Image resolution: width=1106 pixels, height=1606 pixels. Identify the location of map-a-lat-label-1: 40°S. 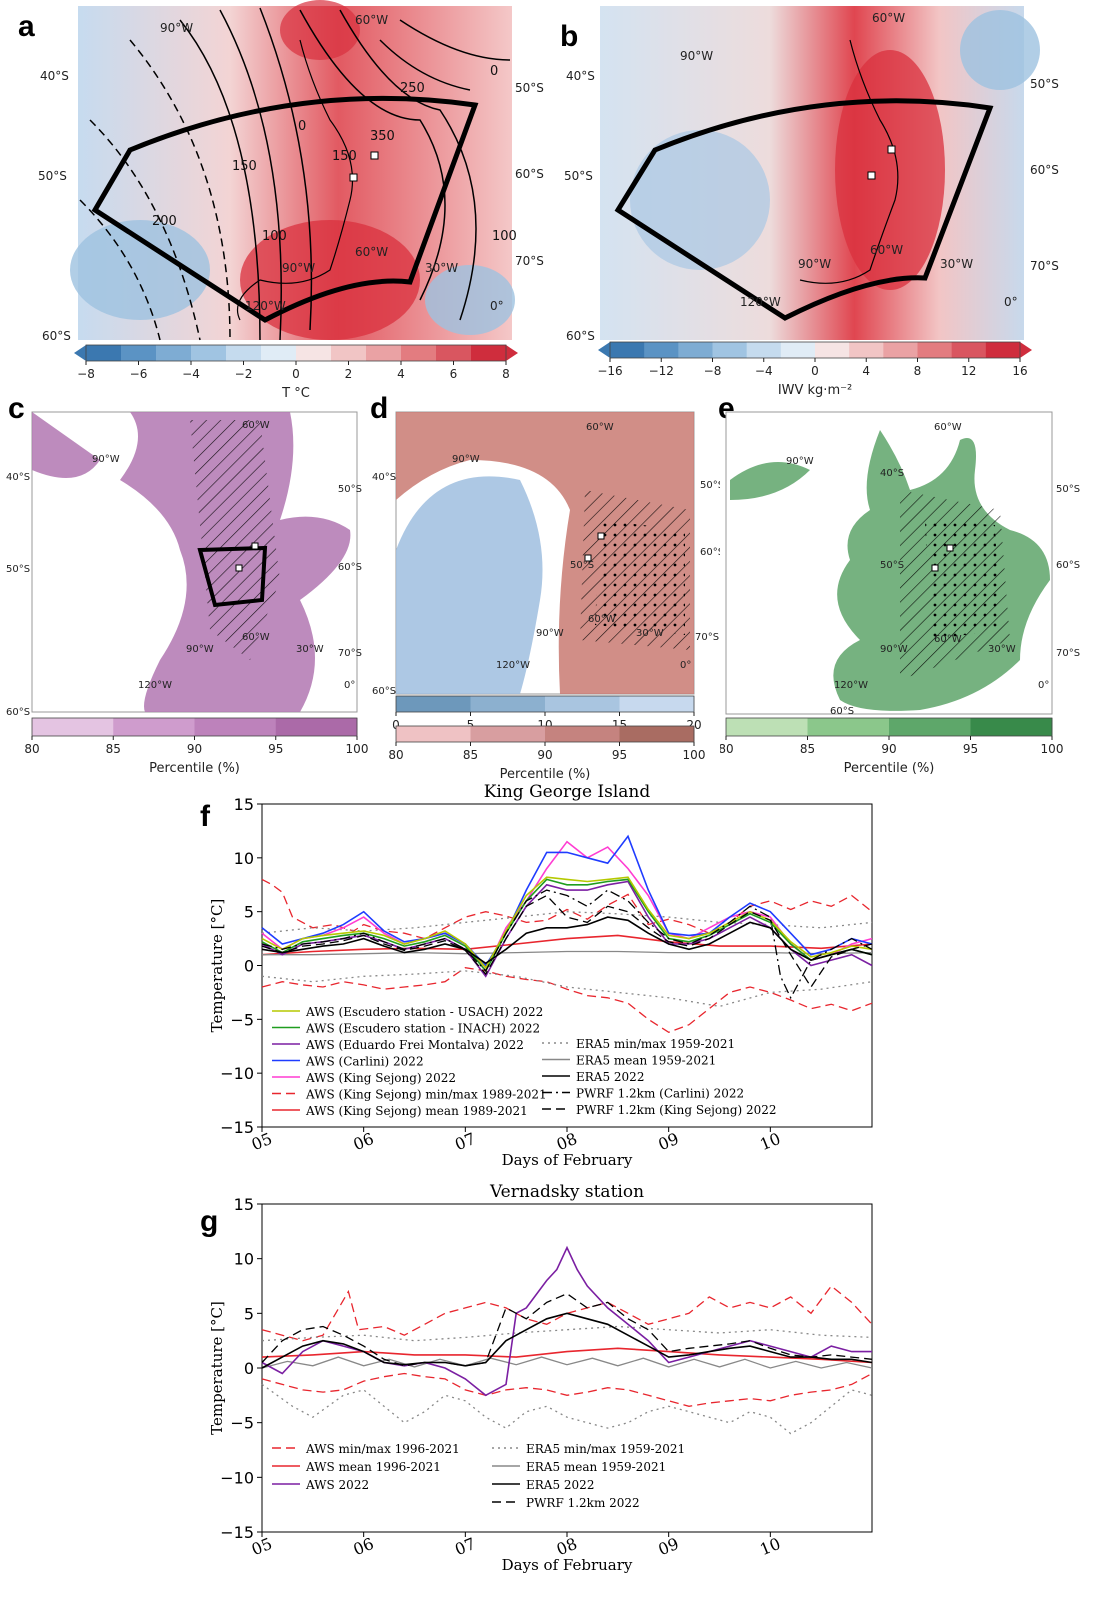
(54, 76).